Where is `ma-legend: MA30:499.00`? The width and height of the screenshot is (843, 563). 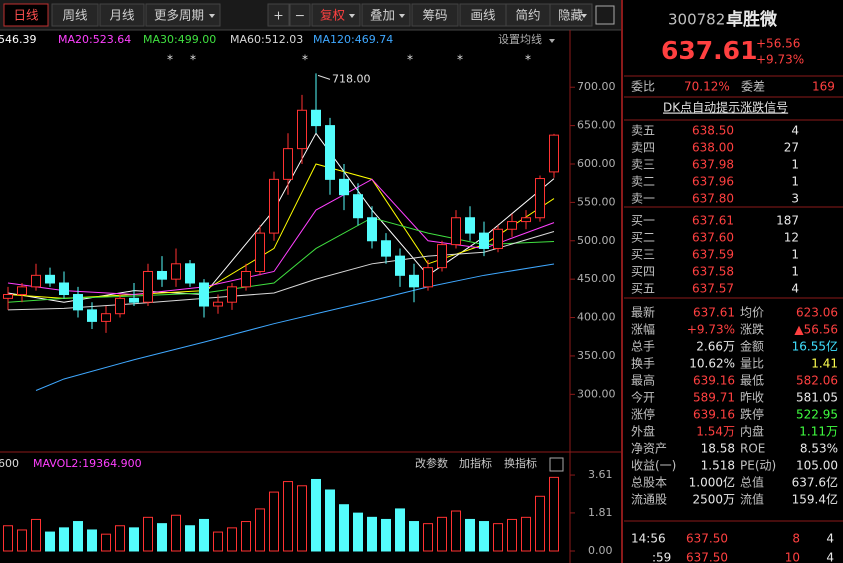 ma-legend: MA30:499.00 is located at coordinates (179, 39).